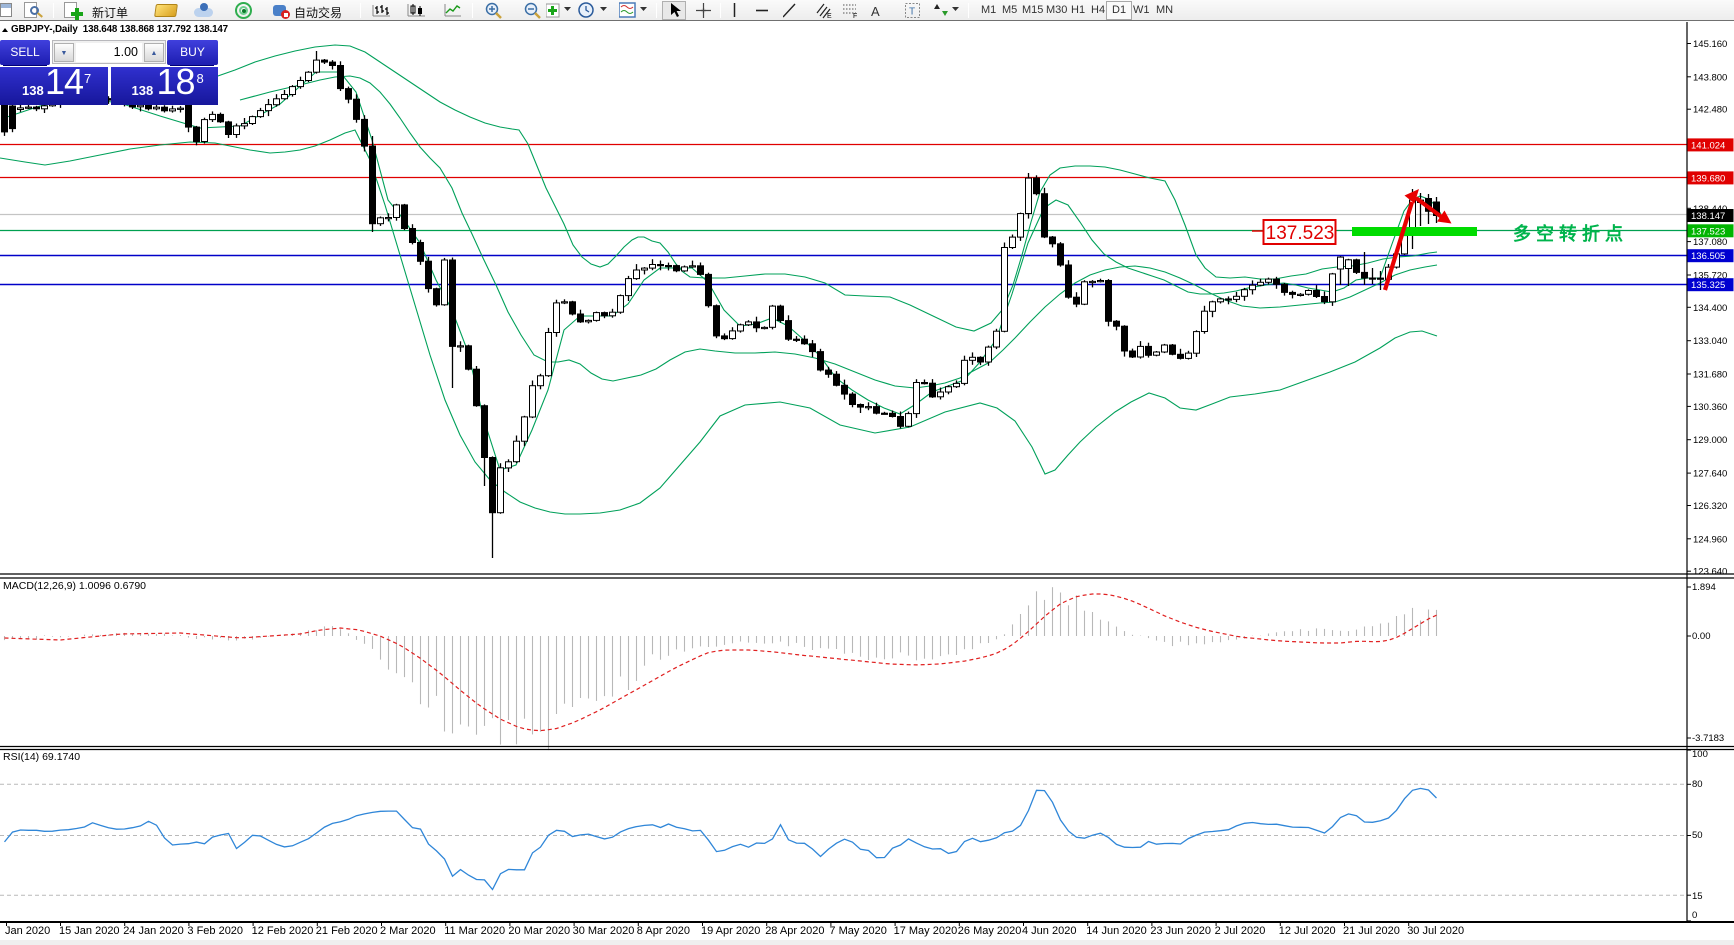 Image resolution: width=1734 pixels, height=945 pixels. Describe the element at coordinates (1710, 341) in the screenshot. I see `svg-text: 133.040` at that location.